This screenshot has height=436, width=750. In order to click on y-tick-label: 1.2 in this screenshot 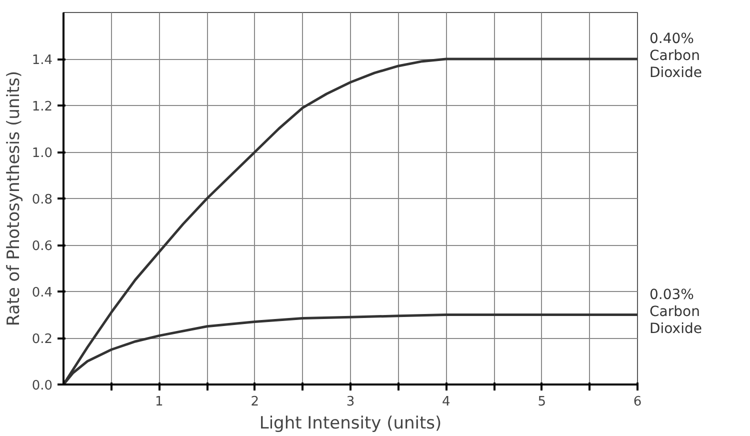, I will do `click(42, 107)`.